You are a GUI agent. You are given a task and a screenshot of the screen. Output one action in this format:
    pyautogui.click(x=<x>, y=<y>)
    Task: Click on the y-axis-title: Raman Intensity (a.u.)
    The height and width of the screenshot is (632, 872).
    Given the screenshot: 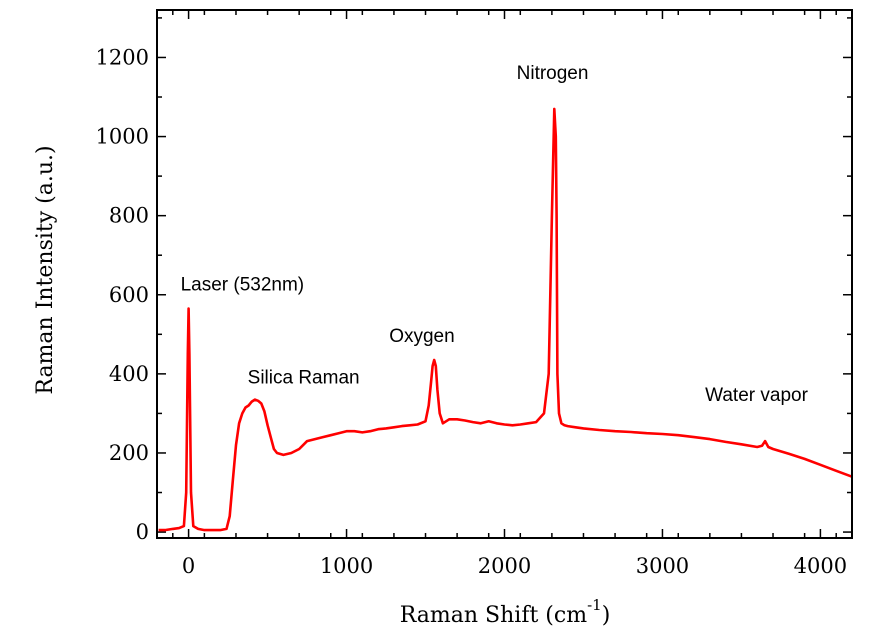 What is the action you would take?
    pyautogui.click(x=45, y=269)
    